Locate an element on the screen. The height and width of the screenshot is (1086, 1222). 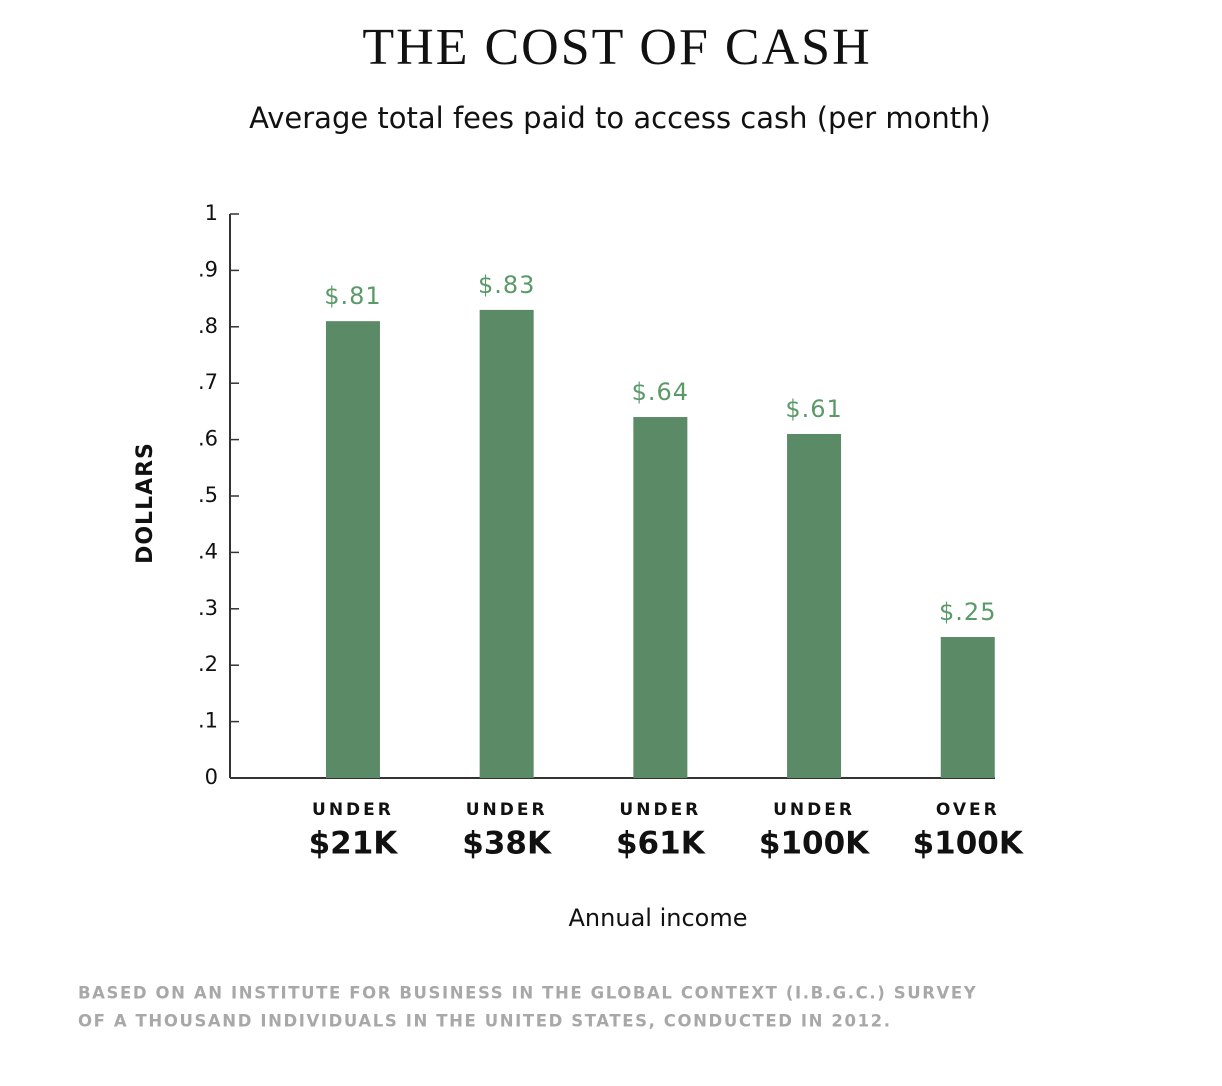
x-tick-label: $21K is located at coordinates (354, 844).